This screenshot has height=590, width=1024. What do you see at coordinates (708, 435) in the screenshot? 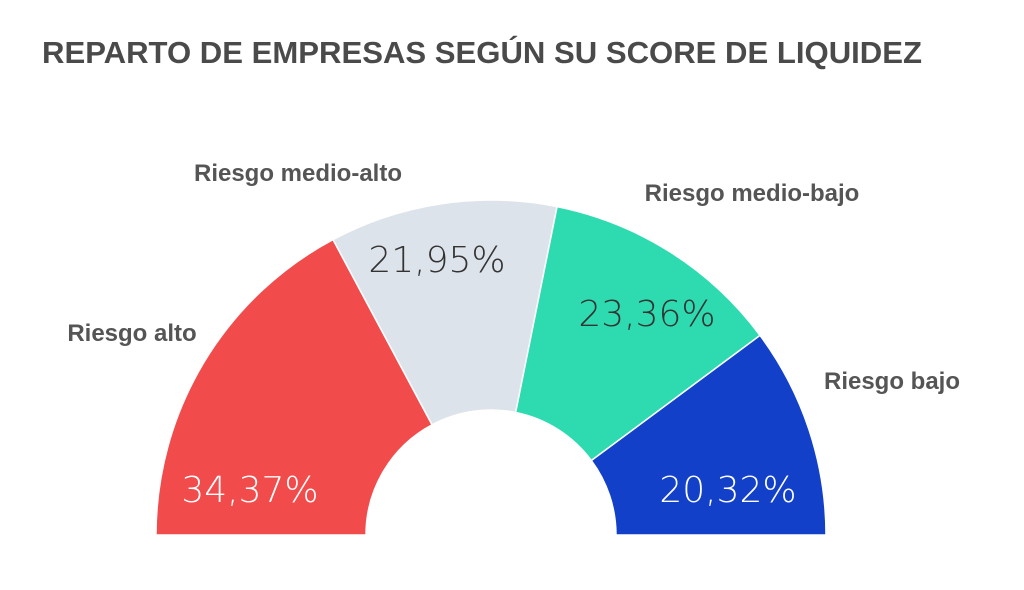
I see `slice-riesgo-bajo` at bounding box center [708, 435].